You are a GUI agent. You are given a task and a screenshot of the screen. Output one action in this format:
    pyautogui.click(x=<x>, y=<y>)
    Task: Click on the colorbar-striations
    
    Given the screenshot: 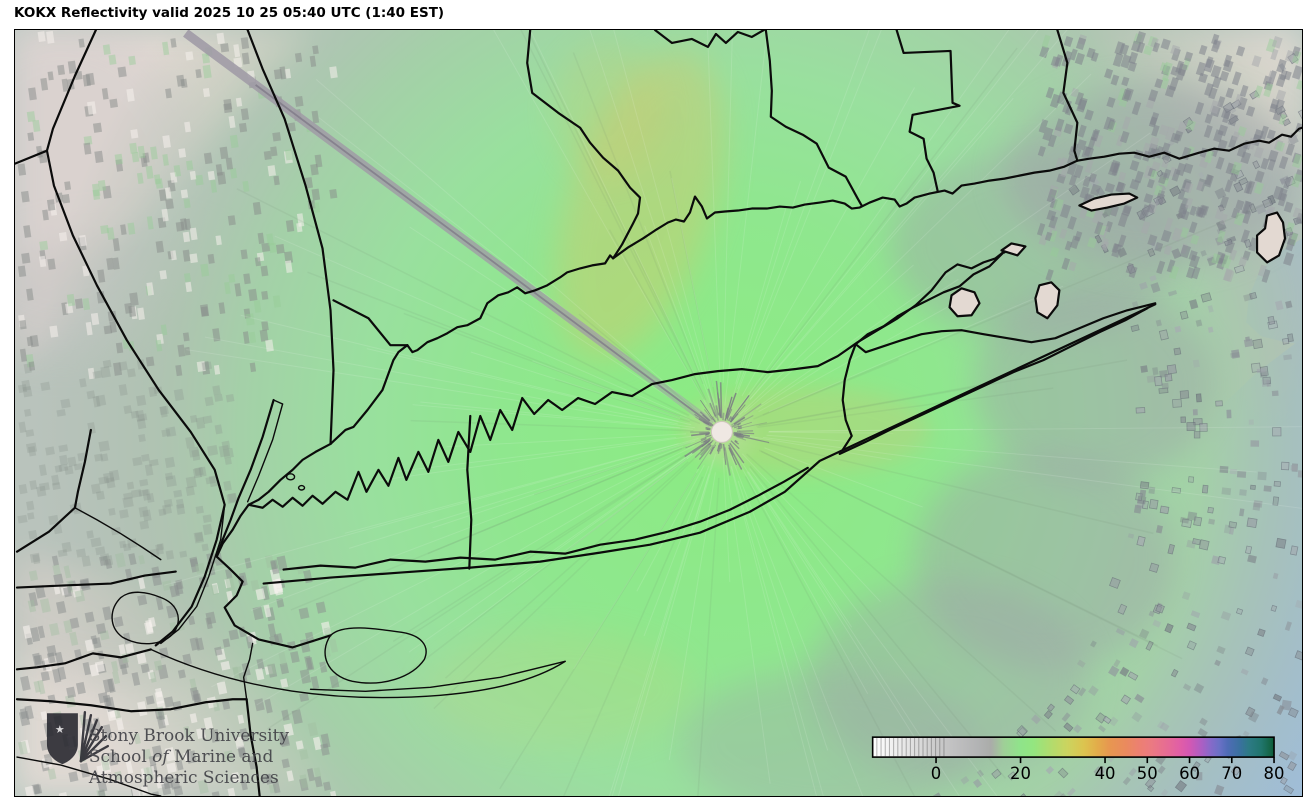 What is the action you would take?
    pyautogui.click(x=910, y=747)
    